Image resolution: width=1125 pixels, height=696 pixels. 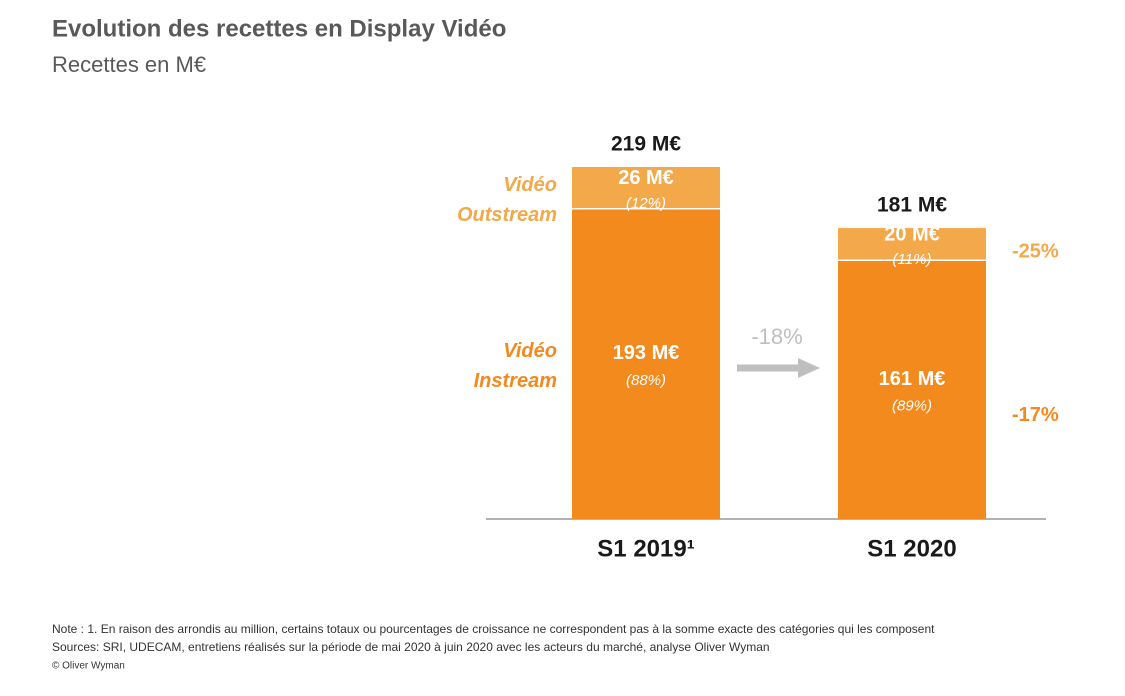 I want to click on share-label: (12%), so click(x=646, y=203).